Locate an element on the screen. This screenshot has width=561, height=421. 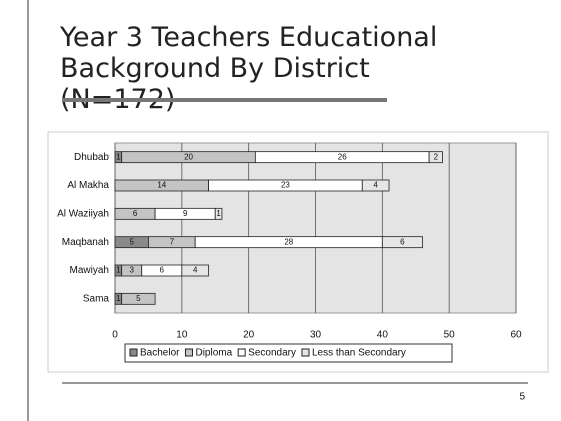
data-label: 28 is located at coordinates (288, 241).